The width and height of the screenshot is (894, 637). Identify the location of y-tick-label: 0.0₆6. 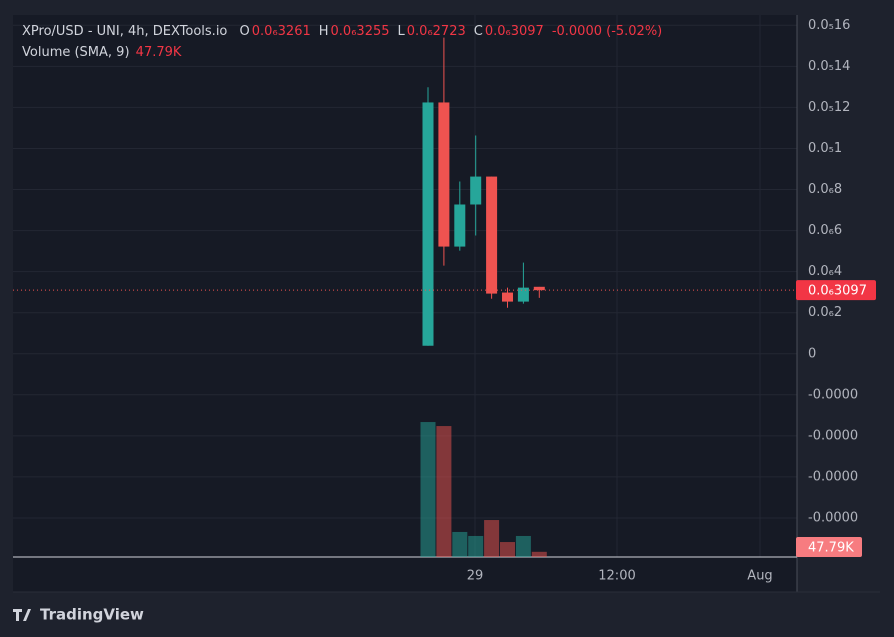
(825, 230).